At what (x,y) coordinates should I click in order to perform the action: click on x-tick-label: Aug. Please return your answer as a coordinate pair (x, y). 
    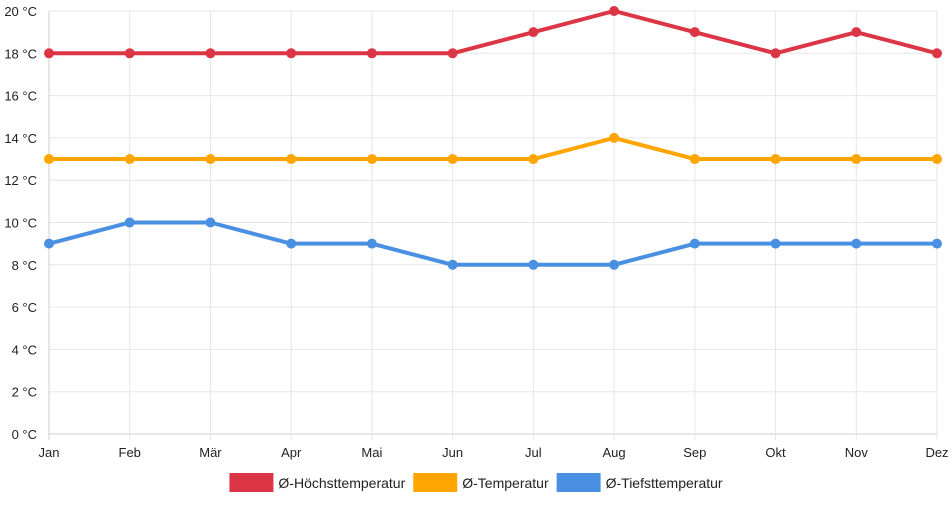
    Looking at the image, I should click on (614, 452).